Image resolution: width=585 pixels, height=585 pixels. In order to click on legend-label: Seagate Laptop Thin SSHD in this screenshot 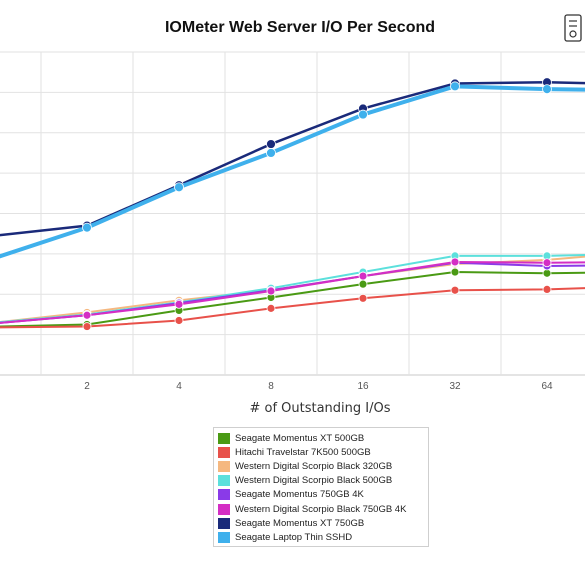, I will do `click(294, 537)`.